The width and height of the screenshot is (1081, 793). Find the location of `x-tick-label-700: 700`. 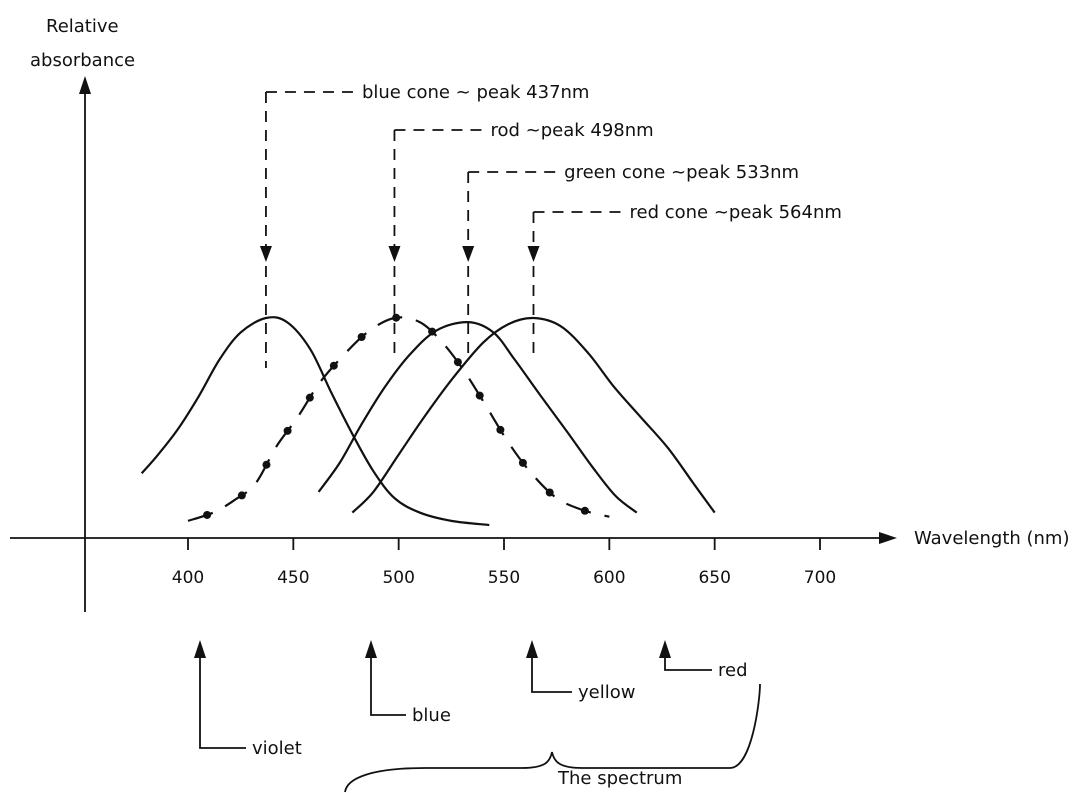

x-tick-label-700: 700 is located at coordinates (820, 578).